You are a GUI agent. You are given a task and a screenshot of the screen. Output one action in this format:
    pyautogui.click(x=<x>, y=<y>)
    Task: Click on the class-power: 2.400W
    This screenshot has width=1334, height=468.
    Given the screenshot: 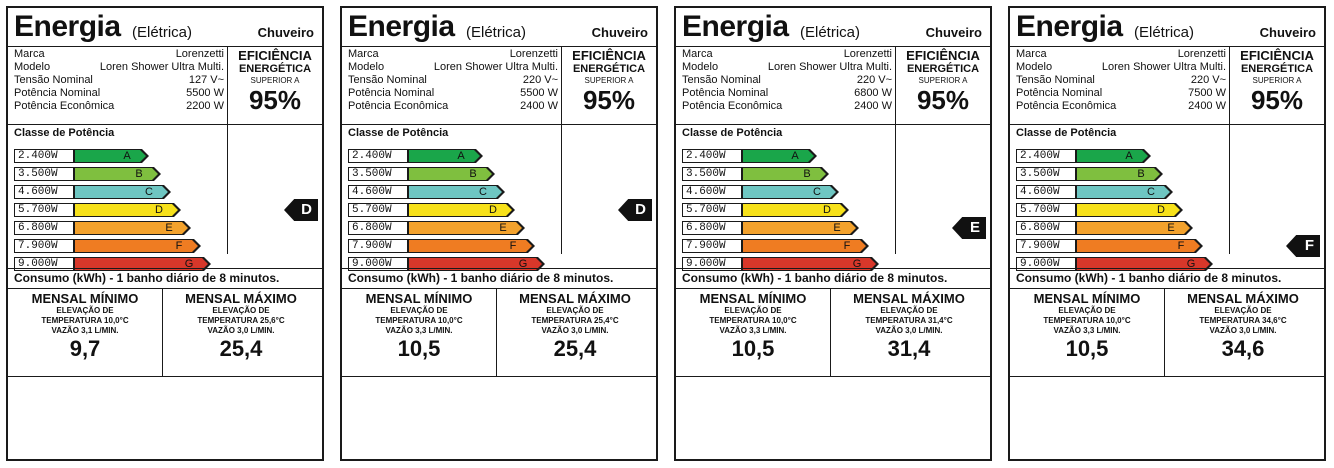 What is the action you would take?
    pyautogui.click(x=44, y=156)
    